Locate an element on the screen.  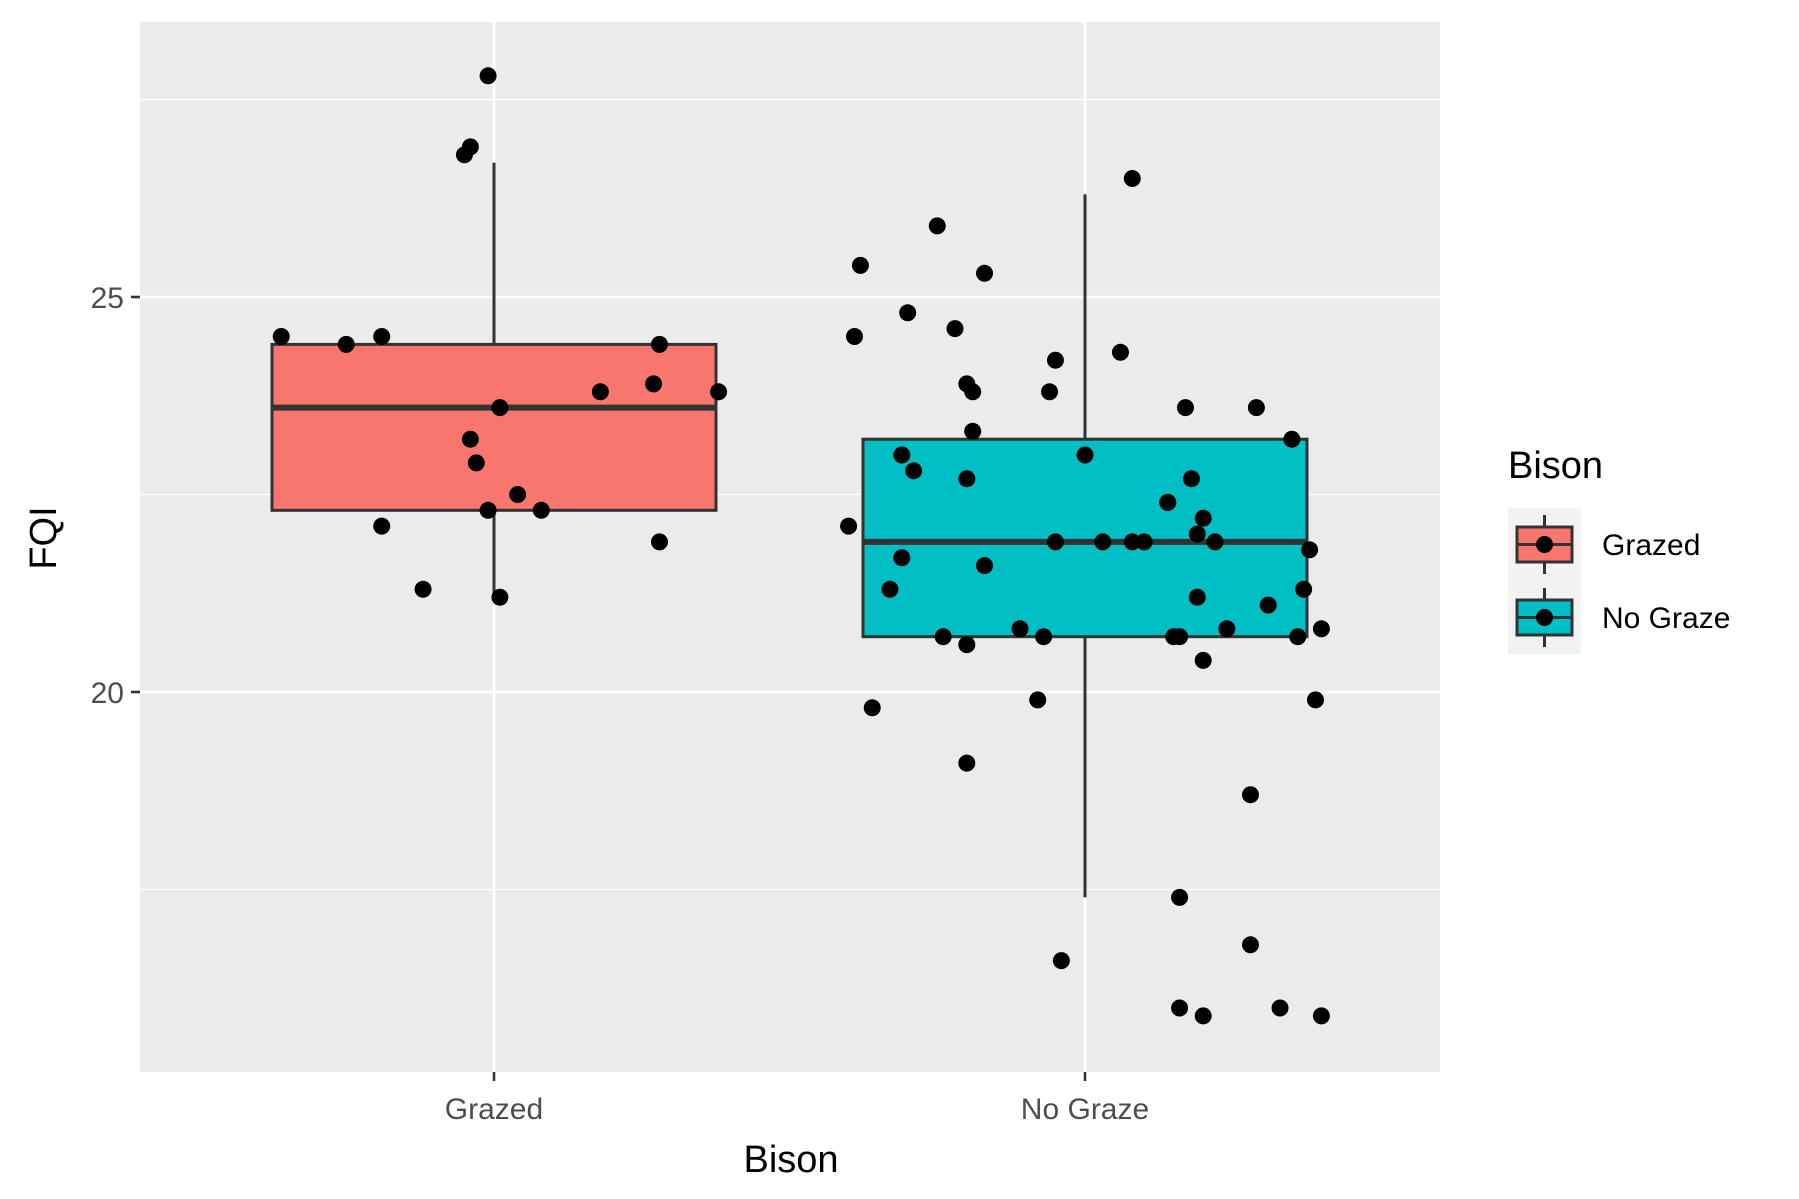
x-tick-label: No Graze is located at coordinates (1085, 1109).